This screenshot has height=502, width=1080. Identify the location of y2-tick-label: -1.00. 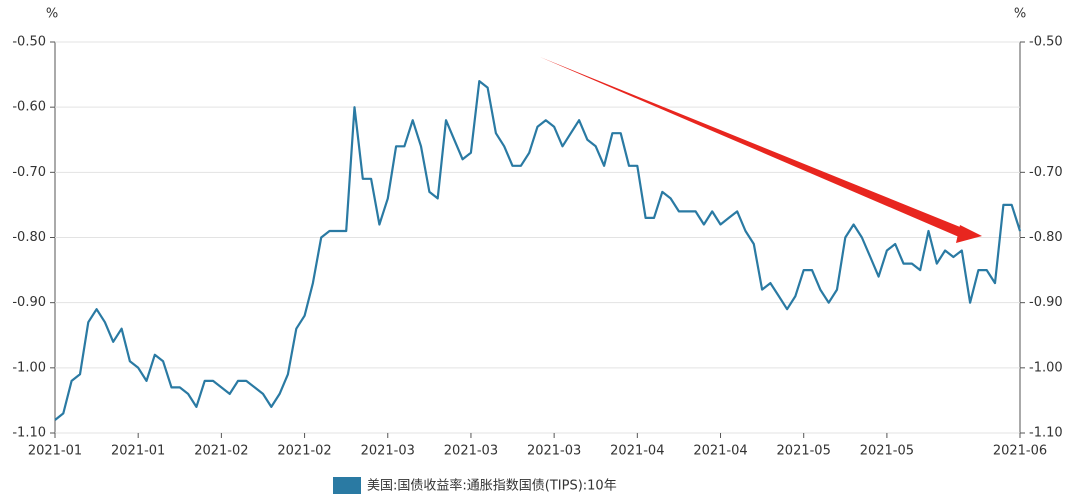
(1046, 367).